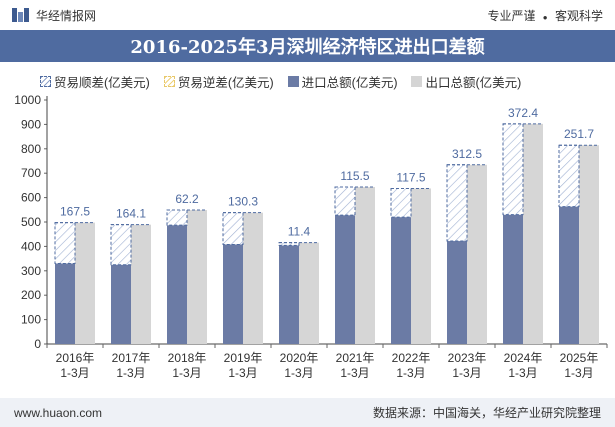  Describe the element at coordinates (299, 358) in the screenshot. I see `x-tick-label: 2020年` at that location.